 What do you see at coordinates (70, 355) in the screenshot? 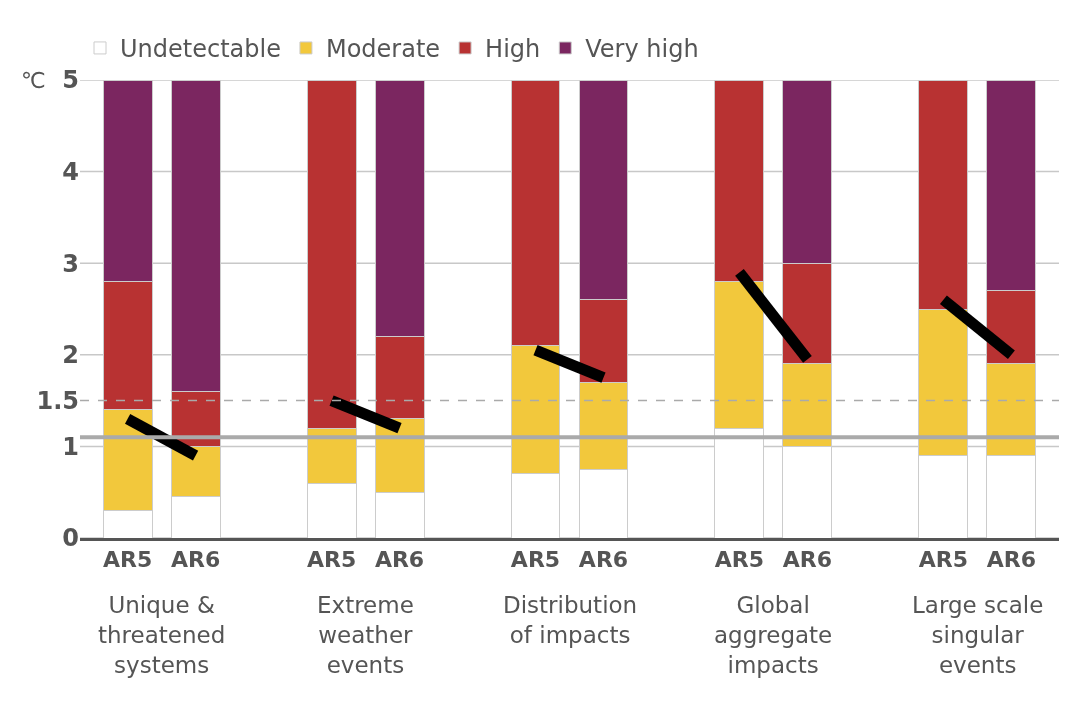
I see `y-tick-label: 2` at bounding box center [70, 355].